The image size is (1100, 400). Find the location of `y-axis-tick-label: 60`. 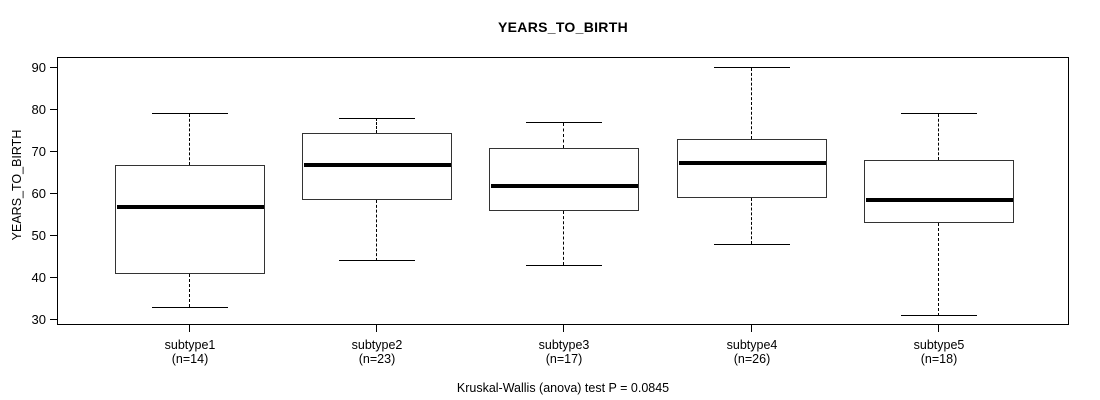

y-axis-tick-label: 60 is located at coordinates (38, 193).